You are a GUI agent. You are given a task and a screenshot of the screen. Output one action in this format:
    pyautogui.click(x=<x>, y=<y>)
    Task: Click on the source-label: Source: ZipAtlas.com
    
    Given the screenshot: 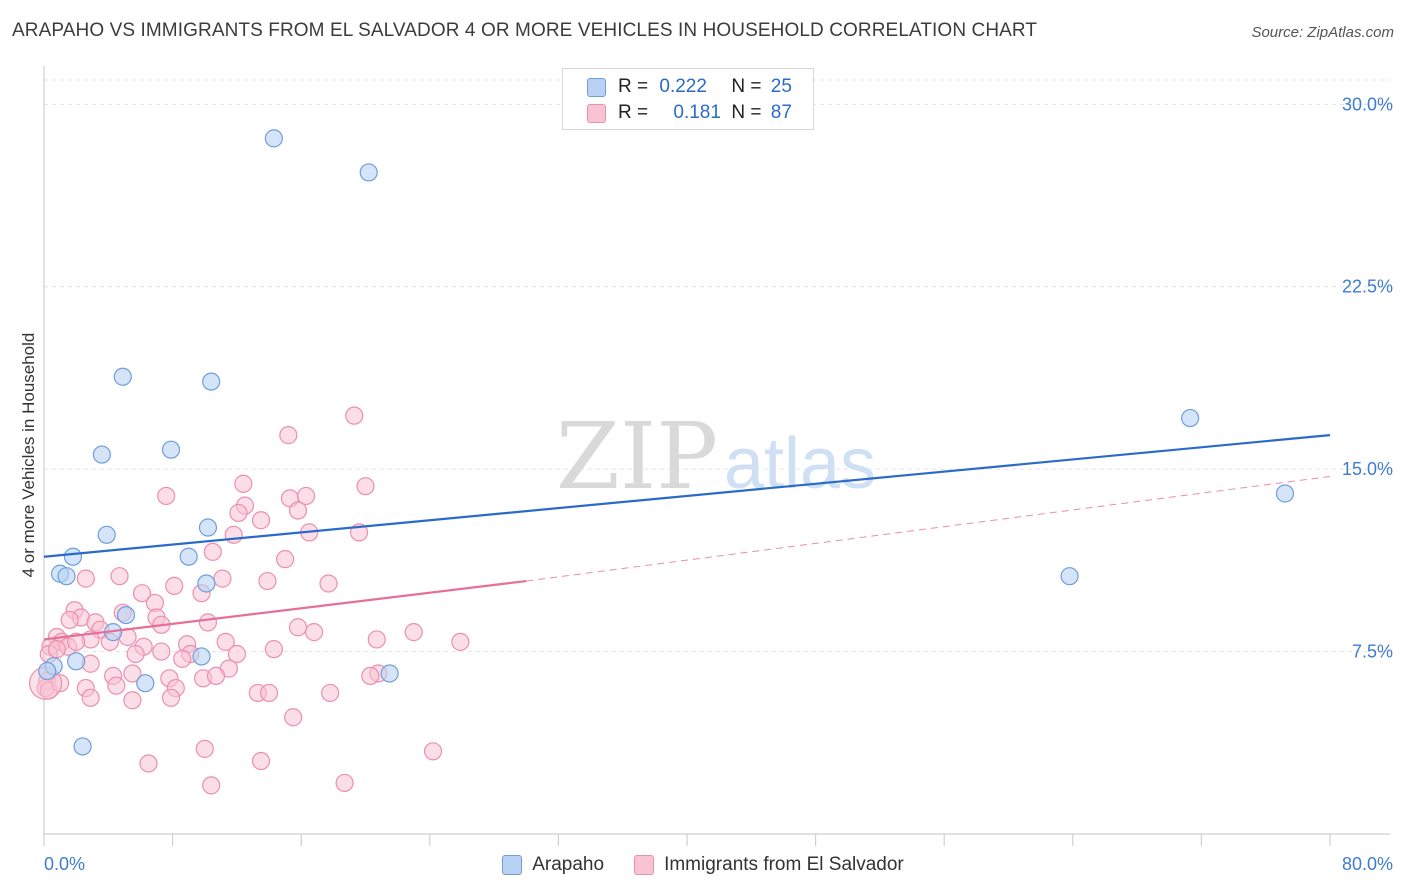 What is the action you would take?
    pyautogui.click(x=1322, y=32)
    